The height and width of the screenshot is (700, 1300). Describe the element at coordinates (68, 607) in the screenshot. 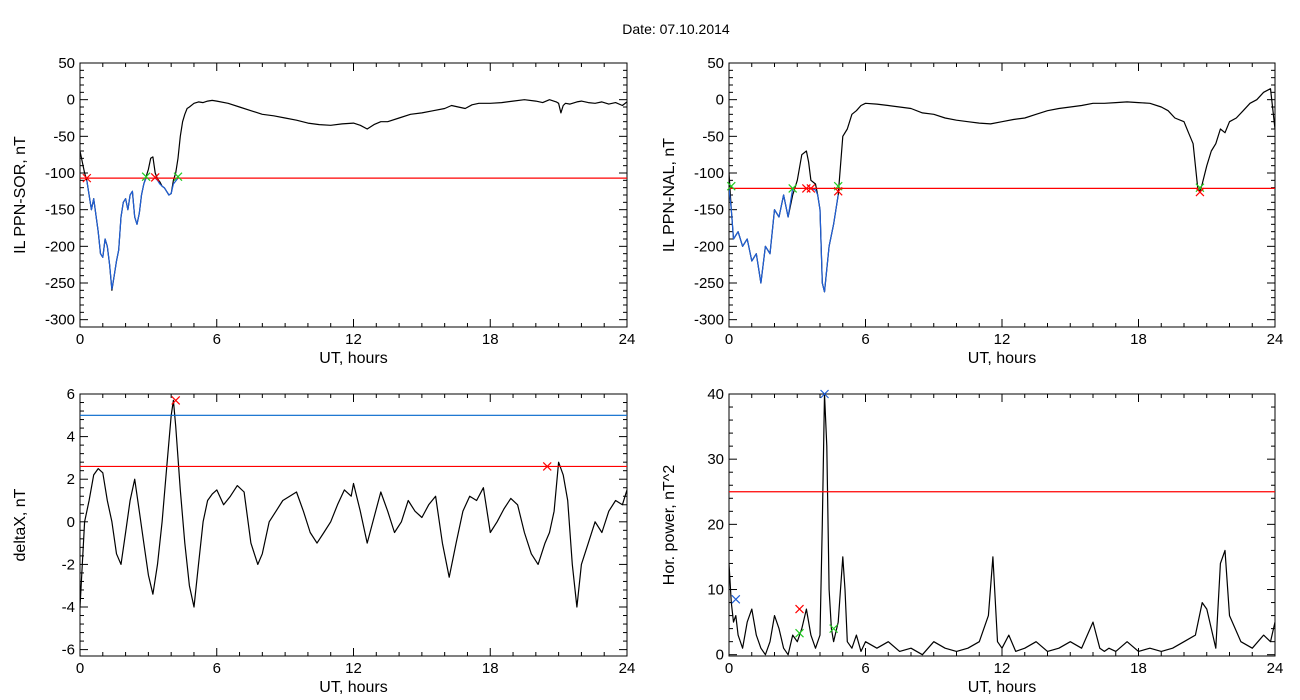

I see `y-tick-label: -4` at that location.